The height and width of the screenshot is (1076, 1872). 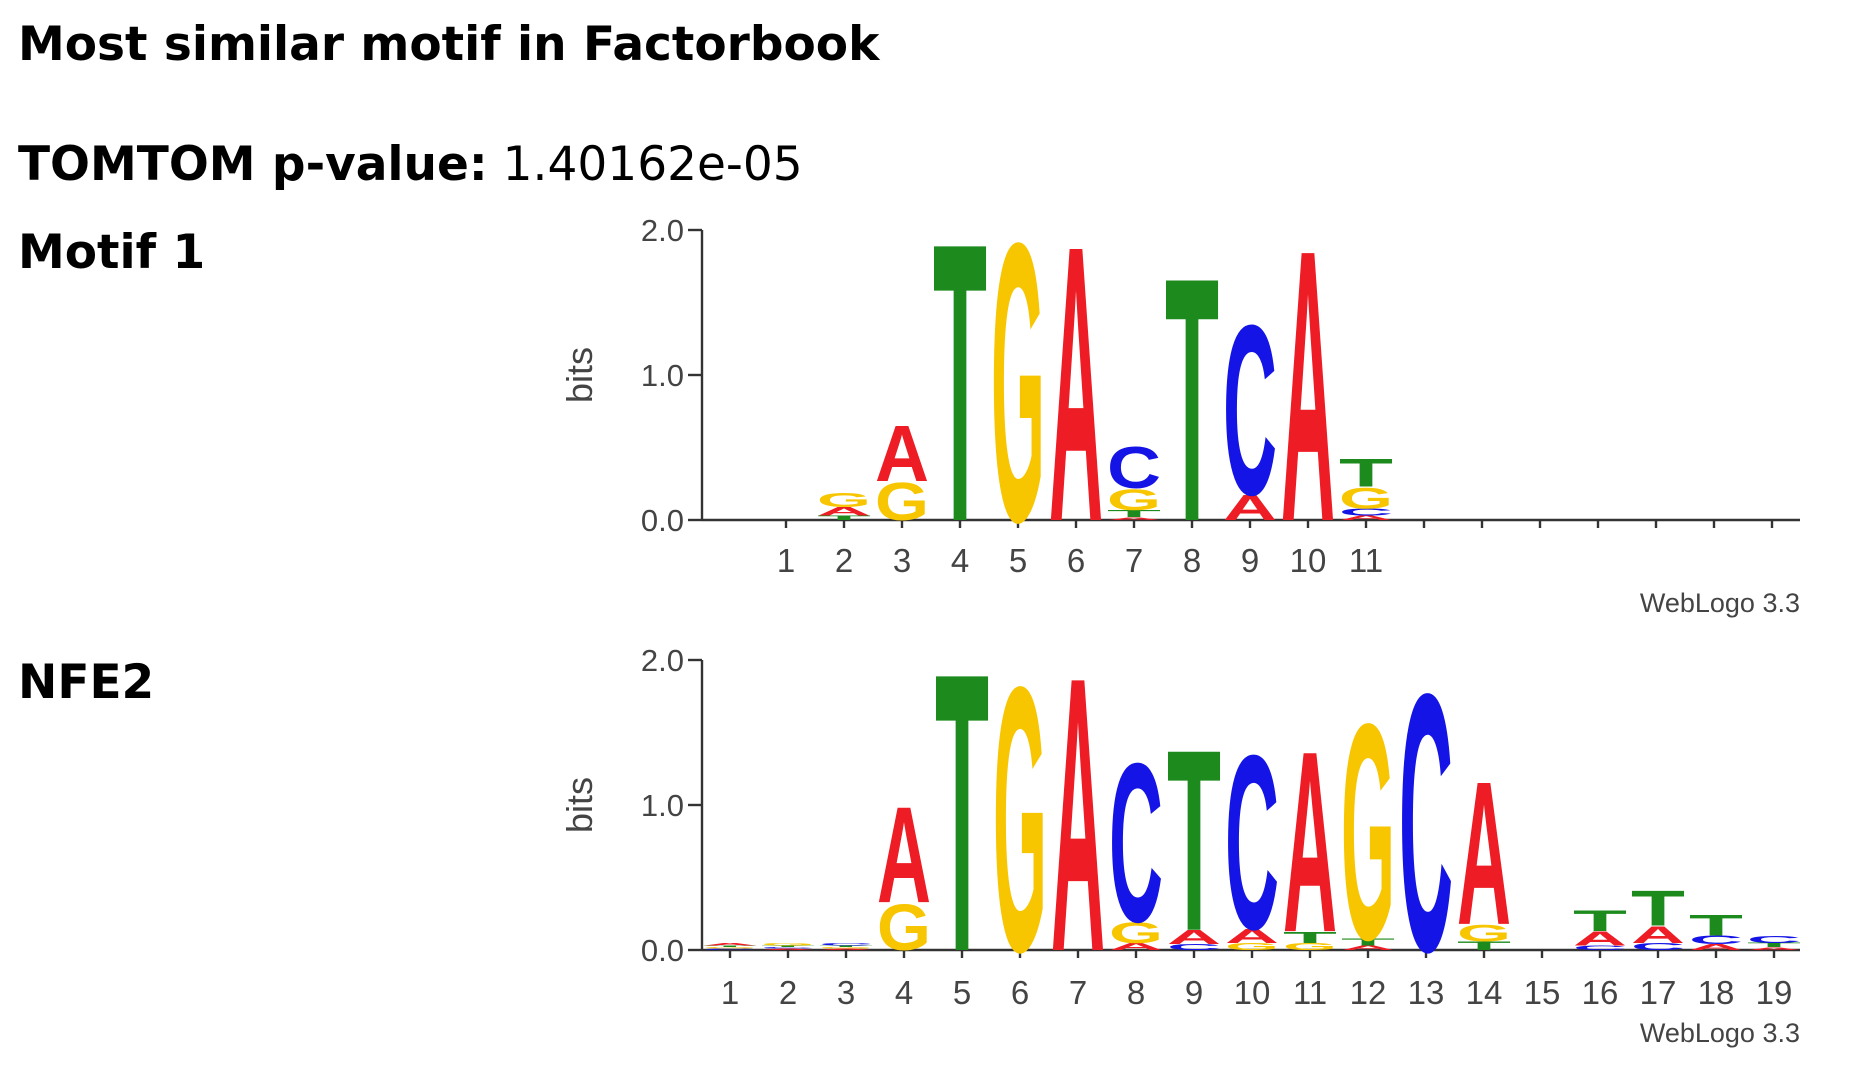 I want to click on x-tick-label: 18, so click(x=1716, y=992).